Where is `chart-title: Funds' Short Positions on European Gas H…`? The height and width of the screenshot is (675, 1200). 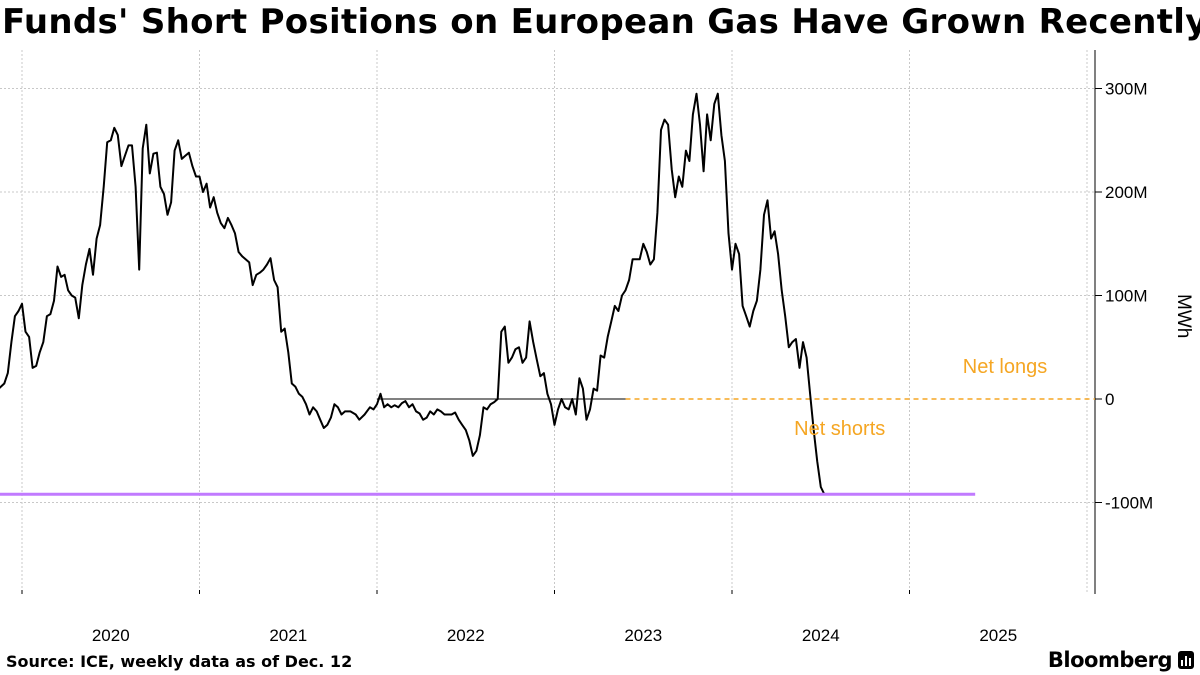 chart-title: Funds' Short Positions on European Gas H… is located at coordinates (601, 22).